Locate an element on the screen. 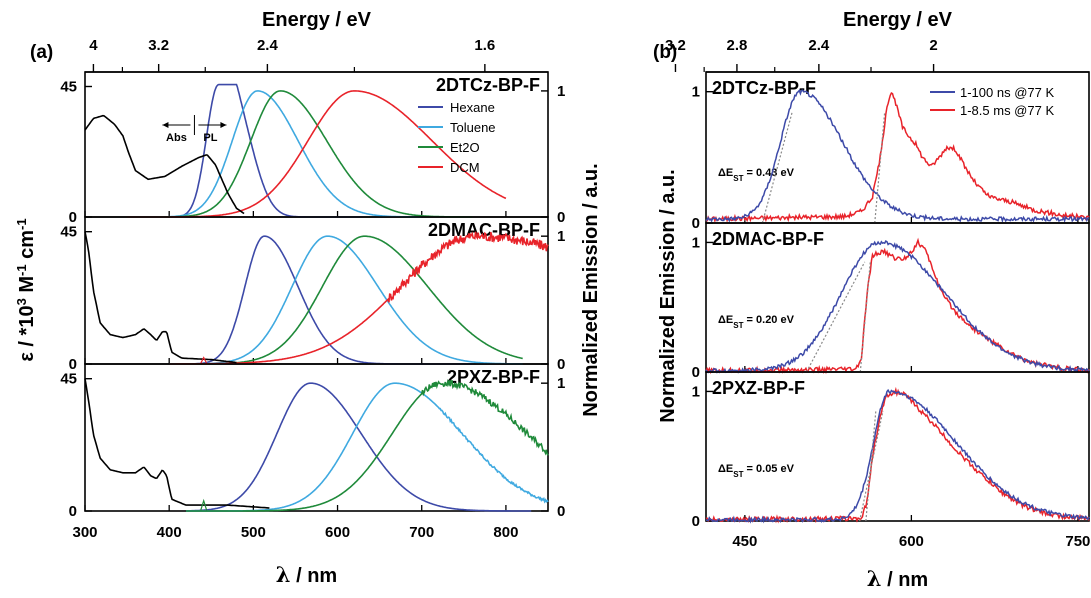 The image size is (1091, 598). panel-a-row-3: 0 45 0 1 2PXZ-BP-F is located at coordinates (312, 441).